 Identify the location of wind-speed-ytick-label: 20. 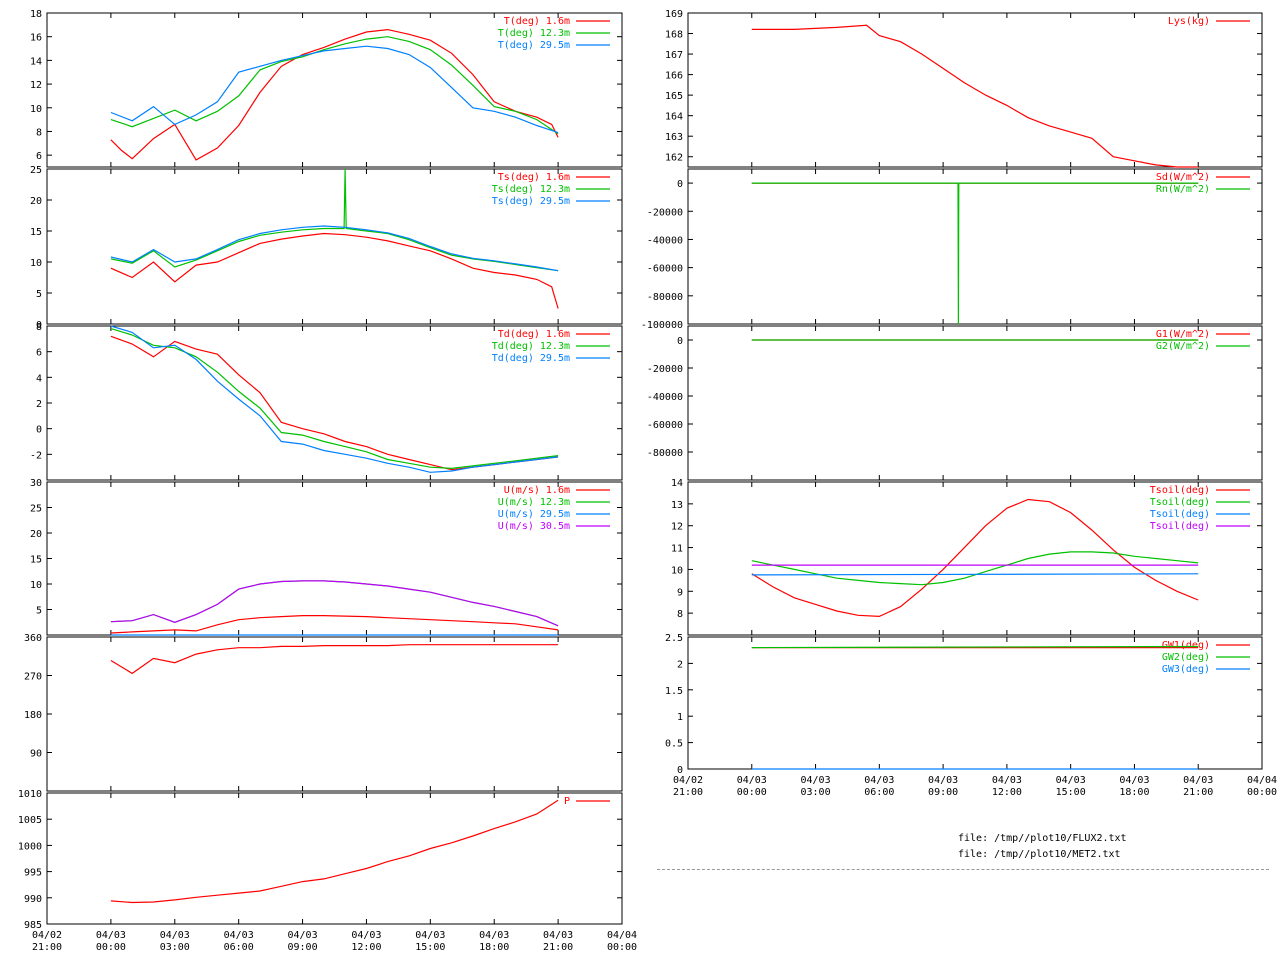
(36, 534).